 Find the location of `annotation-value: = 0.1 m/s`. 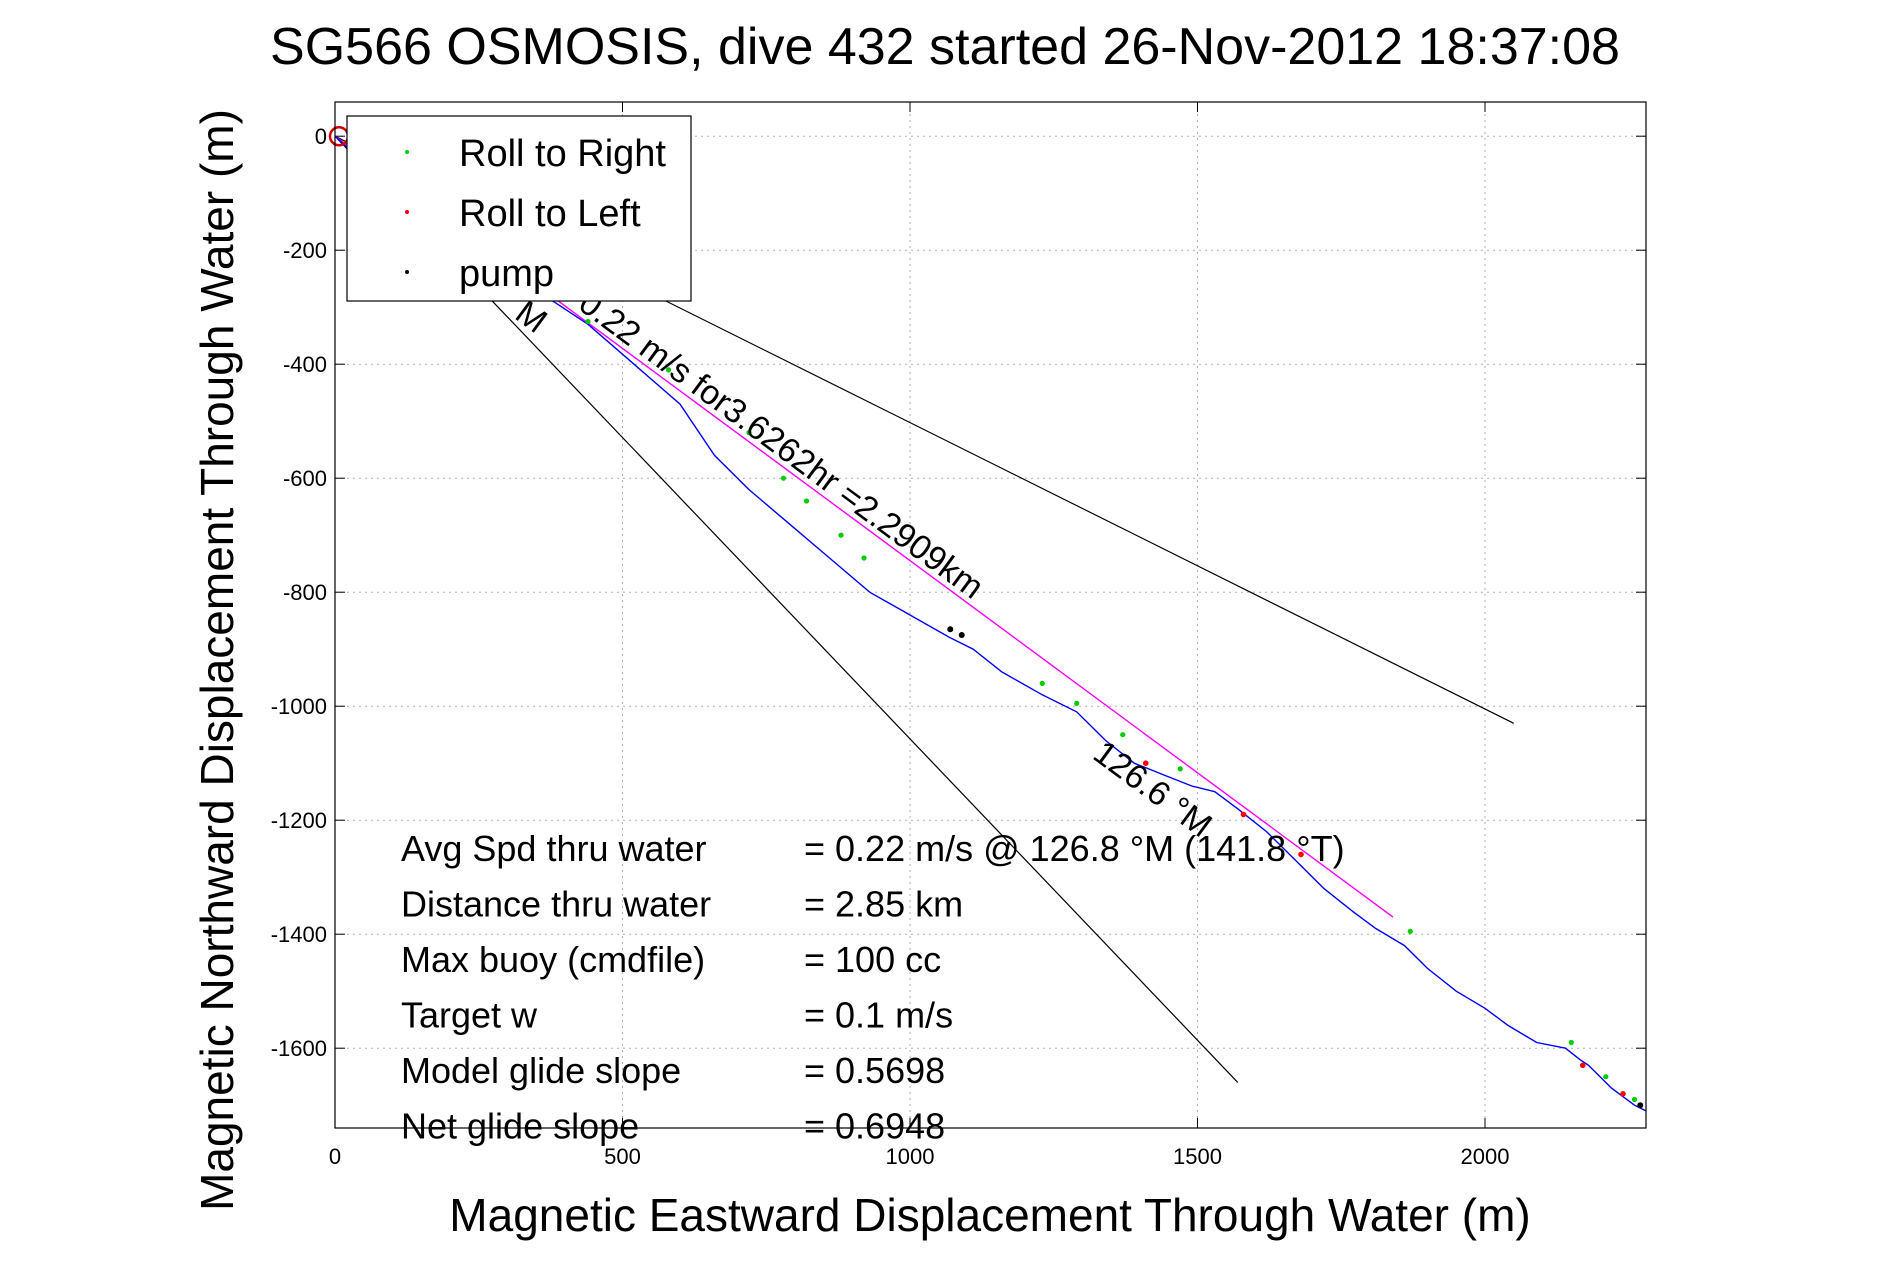

annotation-value: = 0.1 m/s is located at coordinates (878, 1015).